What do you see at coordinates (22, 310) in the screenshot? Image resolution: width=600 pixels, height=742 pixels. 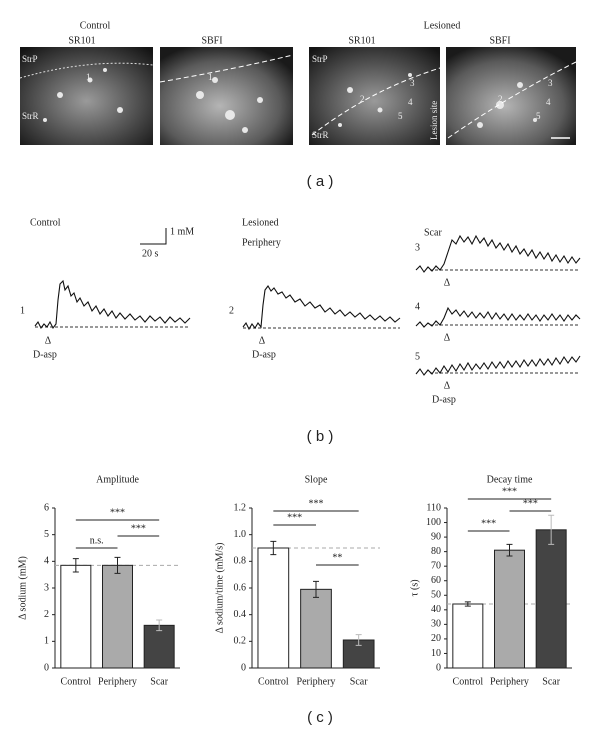 I see `trace-label: 1` at bounding box center [22, 310].